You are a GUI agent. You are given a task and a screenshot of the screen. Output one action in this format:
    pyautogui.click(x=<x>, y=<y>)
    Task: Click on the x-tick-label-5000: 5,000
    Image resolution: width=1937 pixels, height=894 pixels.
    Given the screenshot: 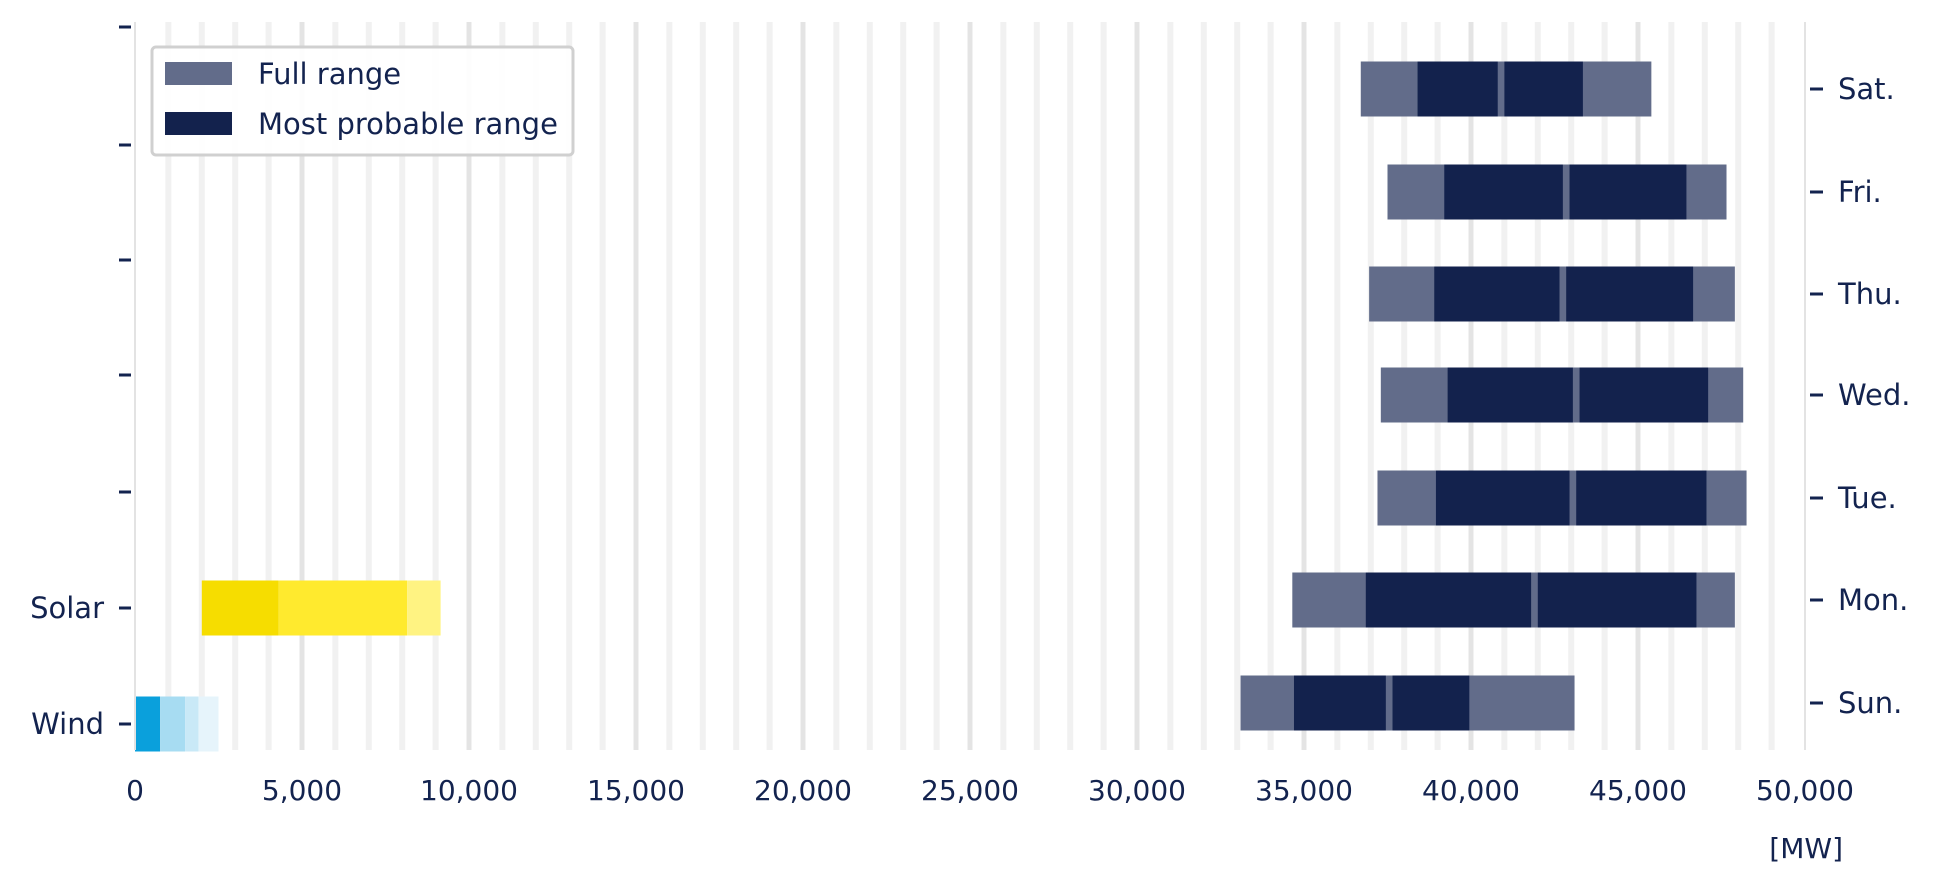 What is the action you would take?
    pyautogui.click(x=302, y=790)
    